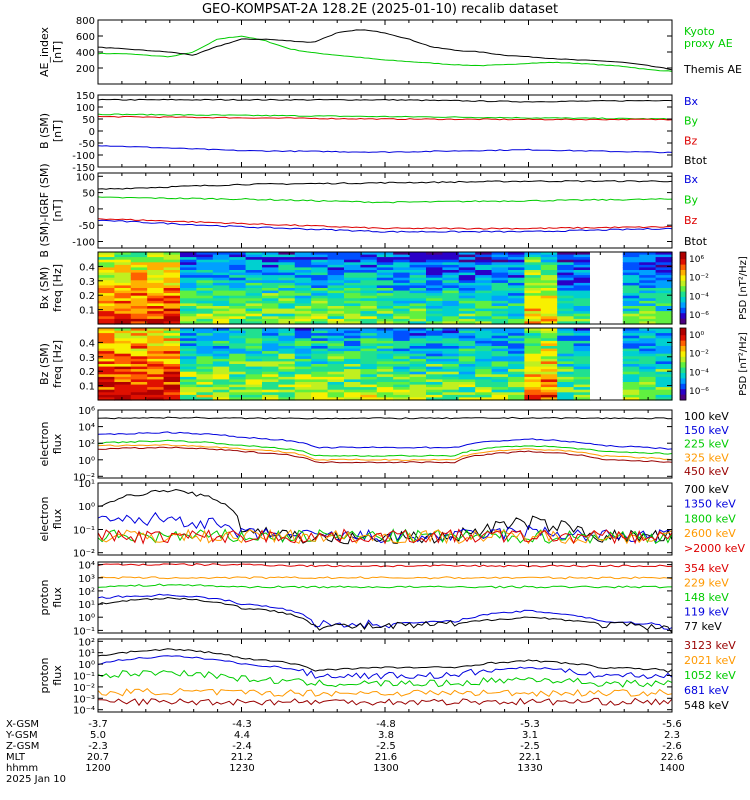 This screenshot has height=800, width=750. Describe the element at coordinates (385, 200) in the screenshot. I see `series-line-by` at that location.